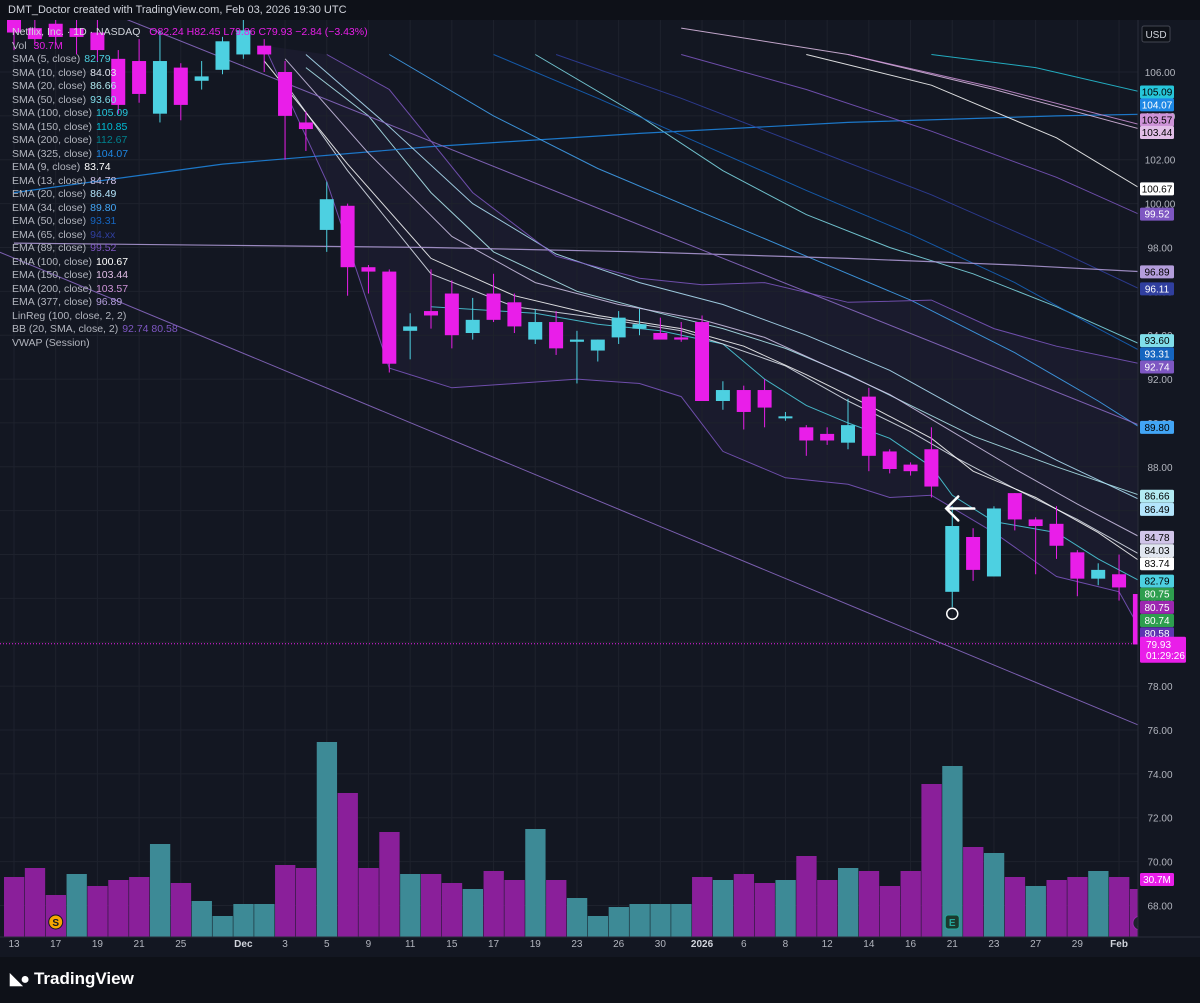 This screenshot has height=1003, width=1200. I want to click on legend-indicator-row: EMA (89, close) 99.52, so click(190, 249).